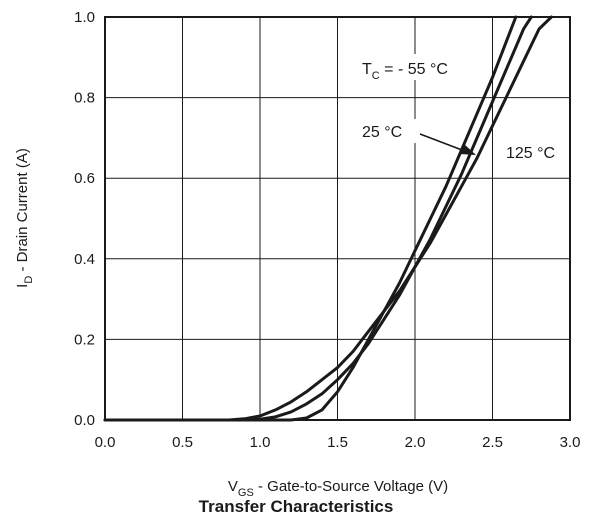 The image size is (592, 523). I want to click on annotation-25c-arrow-line, so click(441, 142).